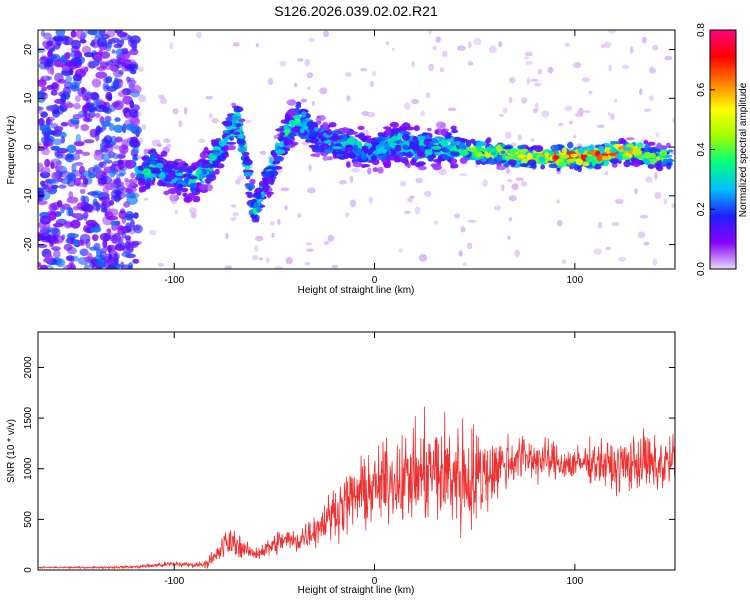 The image size is (750, 600). I want to click on colorbar-ticks: 0.0 0.2 0.4 0.6 0.8, so click(705, 149).